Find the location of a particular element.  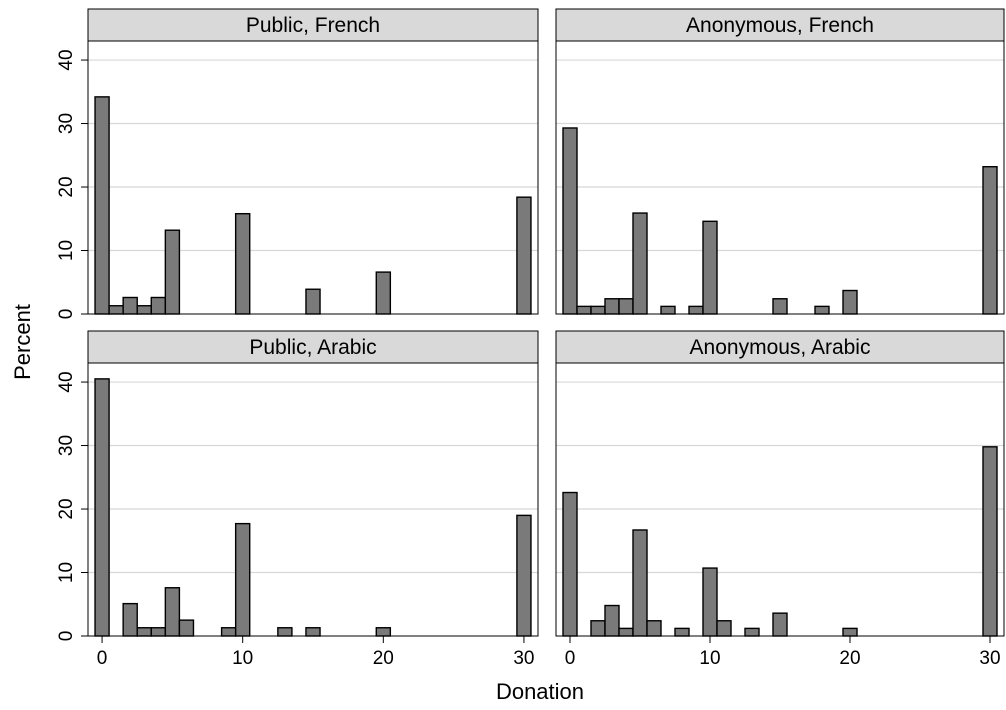

panel-title: Anonymous, French is located at coordinates (780, 25).